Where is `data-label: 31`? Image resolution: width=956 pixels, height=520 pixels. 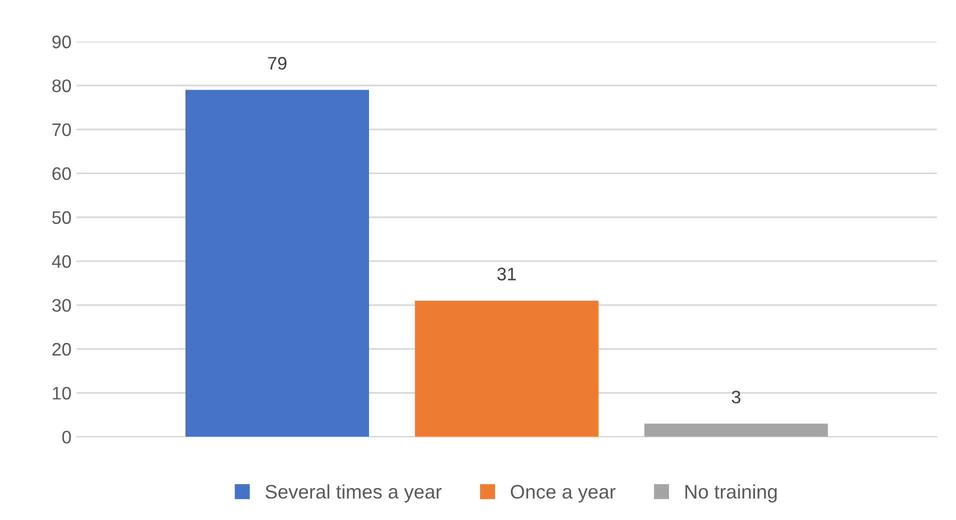 data-label: 31 is located at coordinates (506, 274).